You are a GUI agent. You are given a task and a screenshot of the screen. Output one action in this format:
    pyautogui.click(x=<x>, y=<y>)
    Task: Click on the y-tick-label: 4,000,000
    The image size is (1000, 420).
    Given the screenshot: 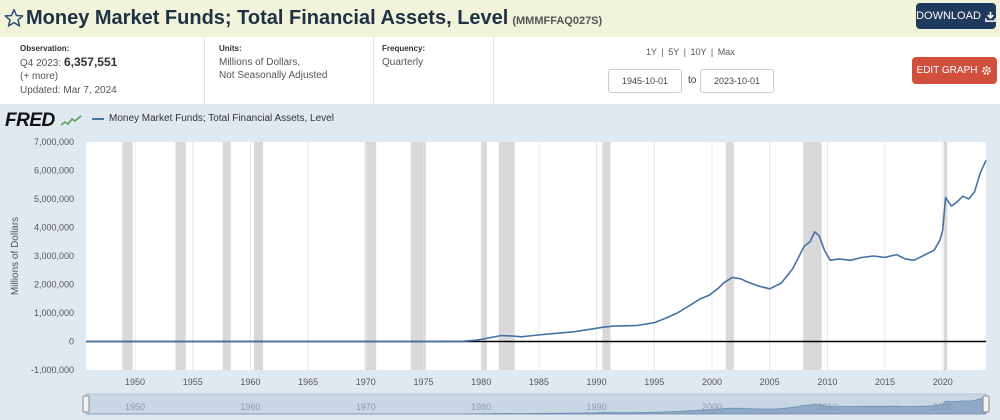 What is the action you would take?
    pyautogui.click(x=54, y=228)
    